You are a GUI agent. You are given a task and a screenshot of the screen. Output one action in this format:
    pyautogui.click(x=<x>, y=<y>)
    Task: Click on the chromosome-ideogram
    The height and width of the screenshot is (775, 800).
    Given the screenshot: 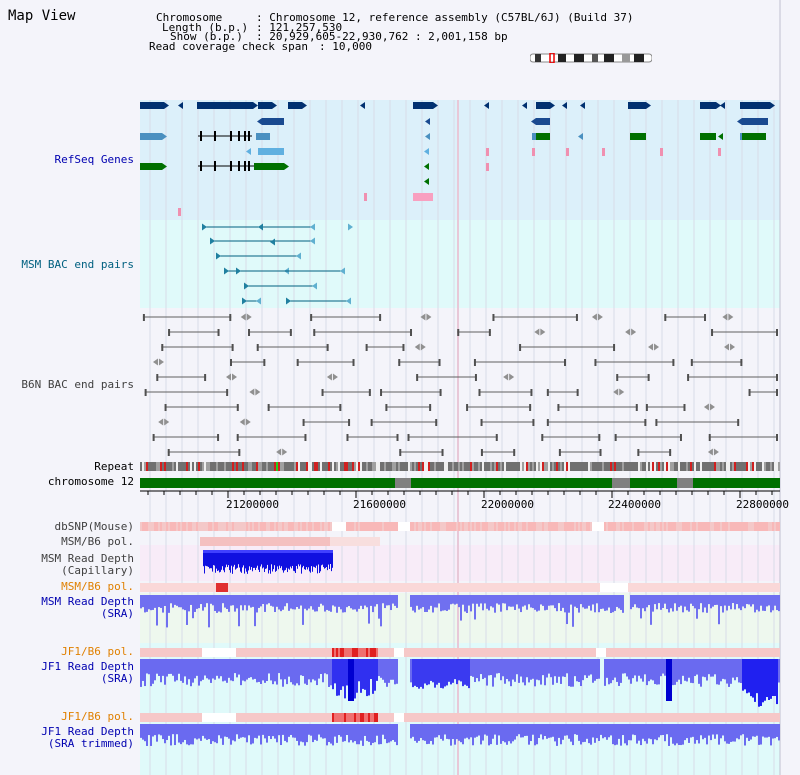 What is the action you would take?
    pyautogui.click(x=591, y=58)
    